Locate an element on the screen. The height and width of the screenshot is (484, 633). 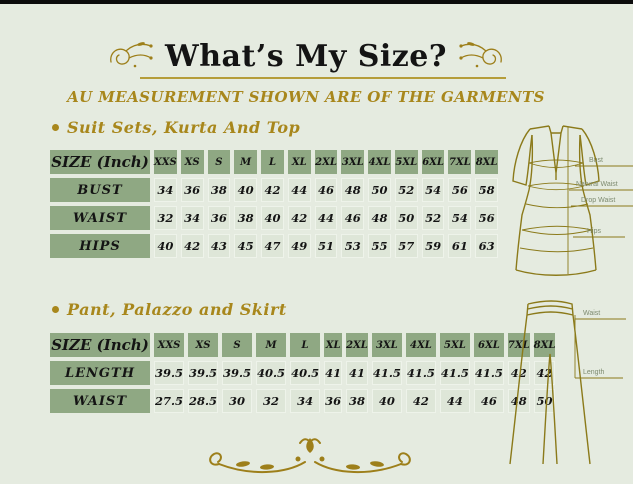
page-header: What’s My Size? is located at coordinates (306, 56).